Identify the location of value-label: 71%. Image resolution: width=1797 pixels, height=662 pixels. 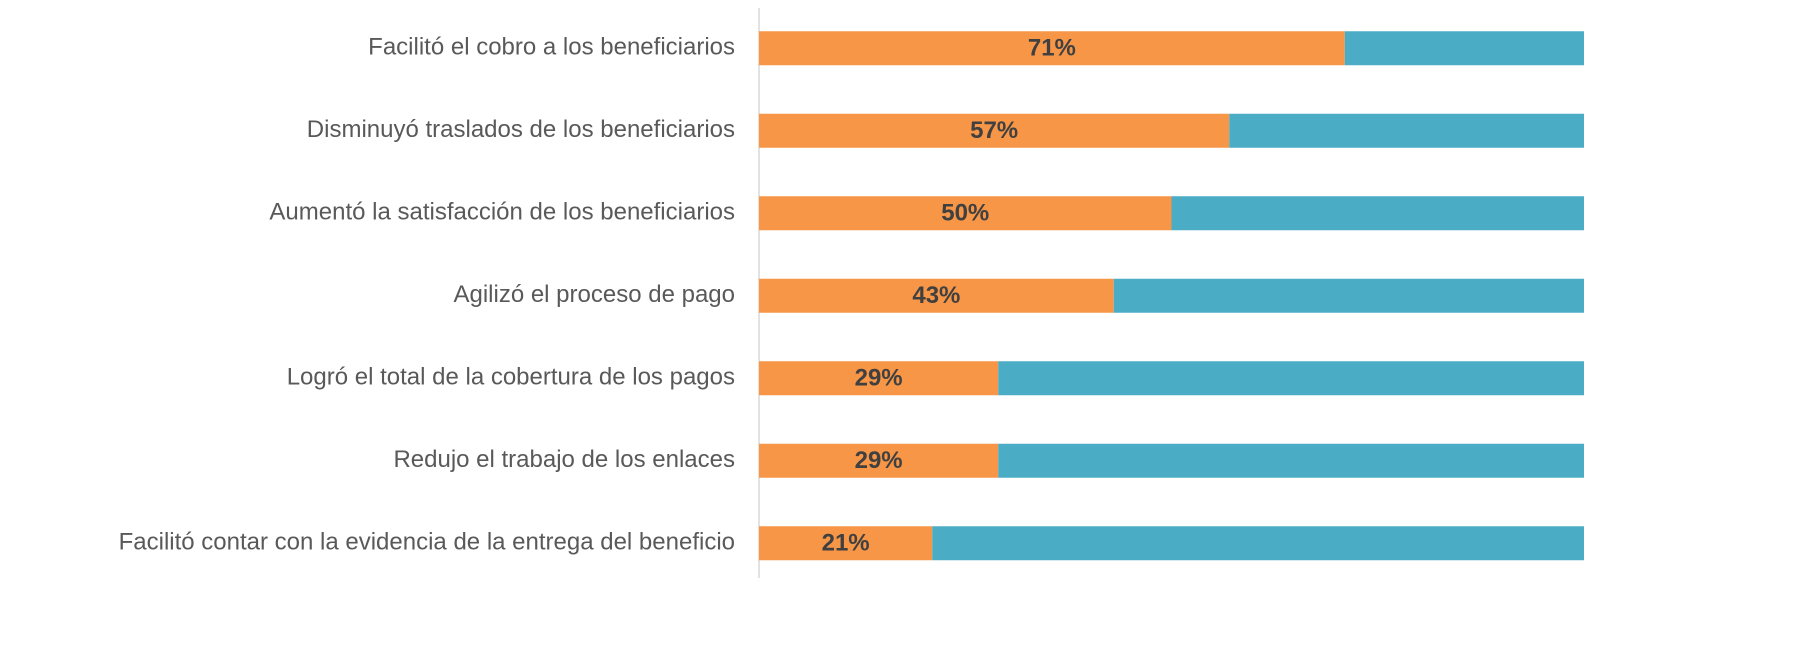
(1052, 48).